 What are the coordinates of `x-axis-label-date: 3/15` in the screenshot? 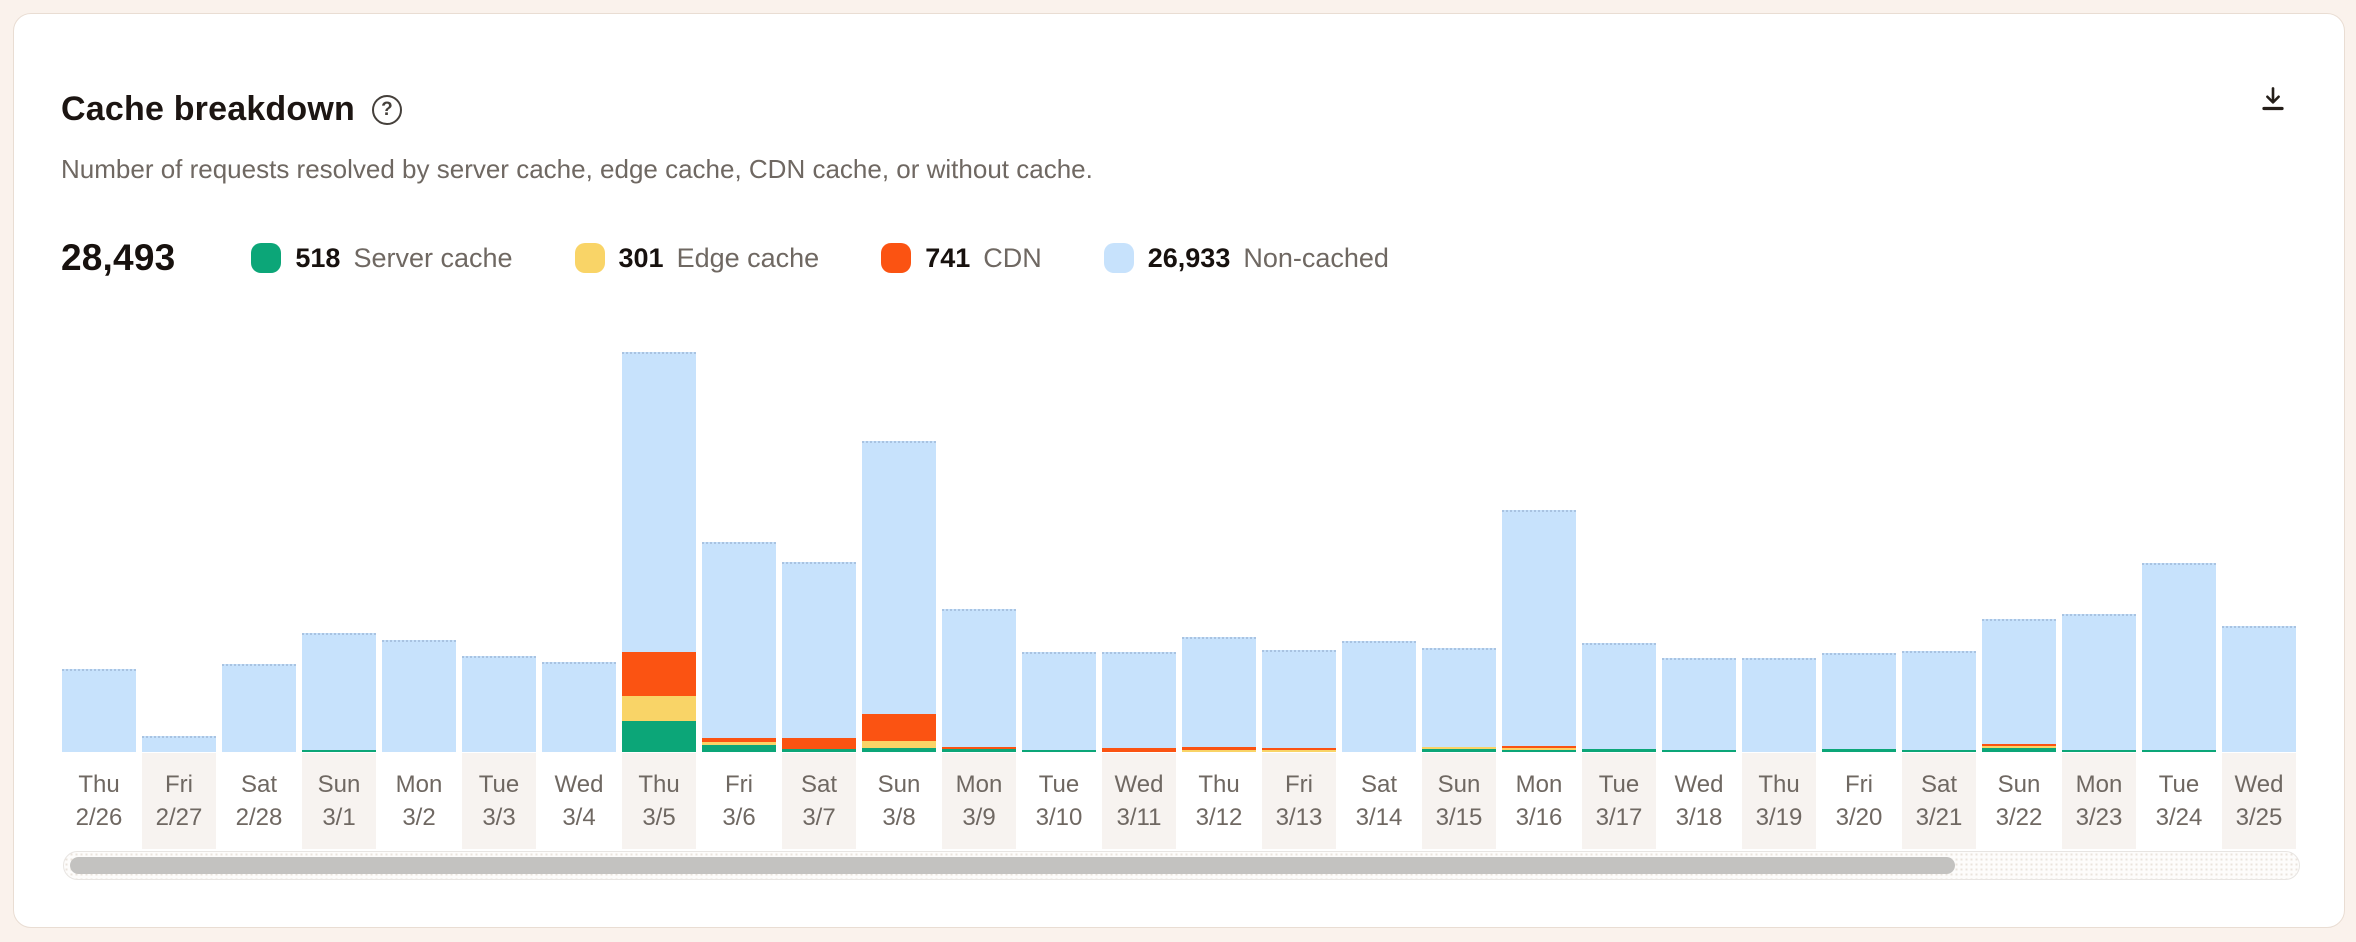 It's located at (1459, 817).